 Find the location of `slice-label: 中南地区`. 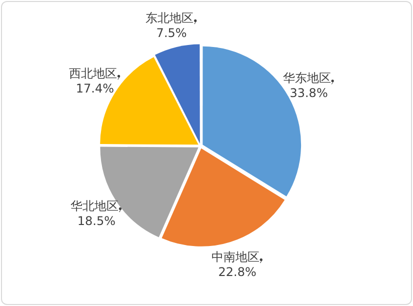

slice-label: 中南地区 is located at coordinates (235, 257).